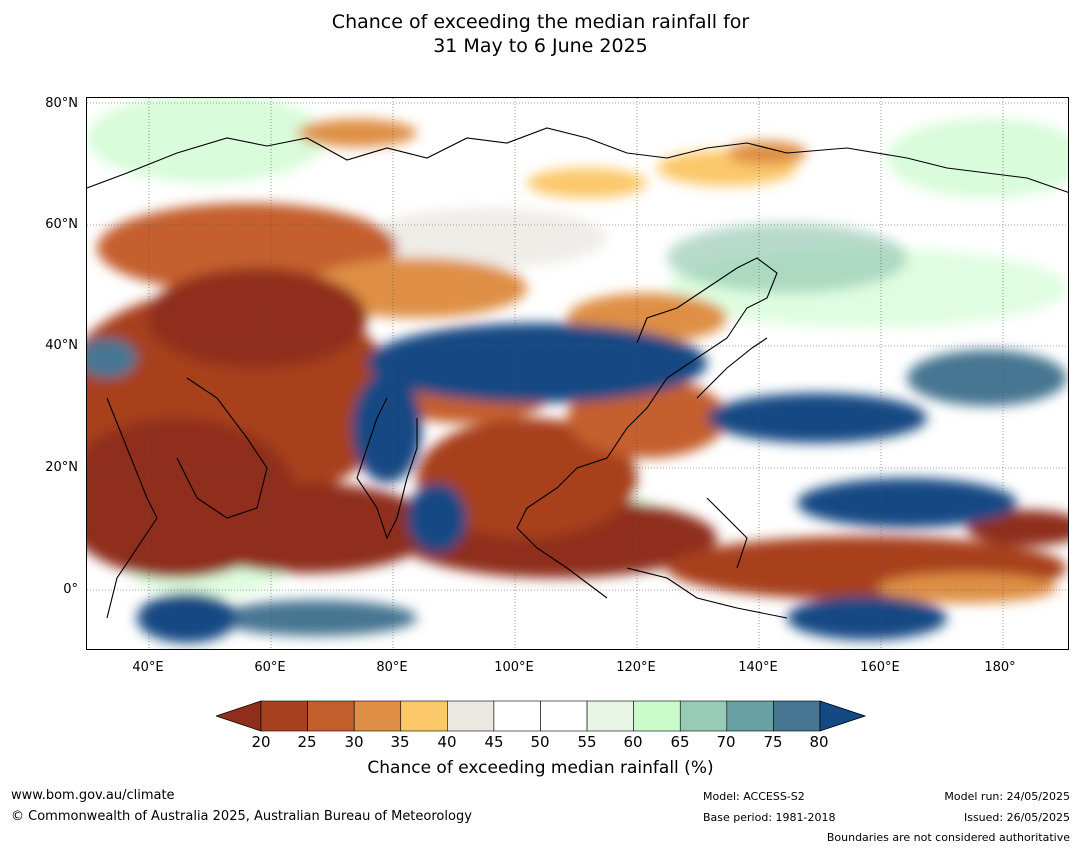  I want to click on lat-label-80n: 80°N, so click(61, 103).